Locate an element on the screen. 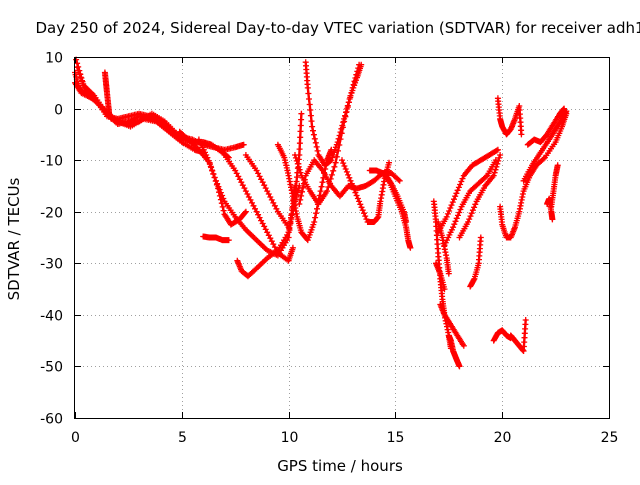 The height and width of the screenshot is (485, 640). x-tick-label: 20 is located at coordinates (503, 438).